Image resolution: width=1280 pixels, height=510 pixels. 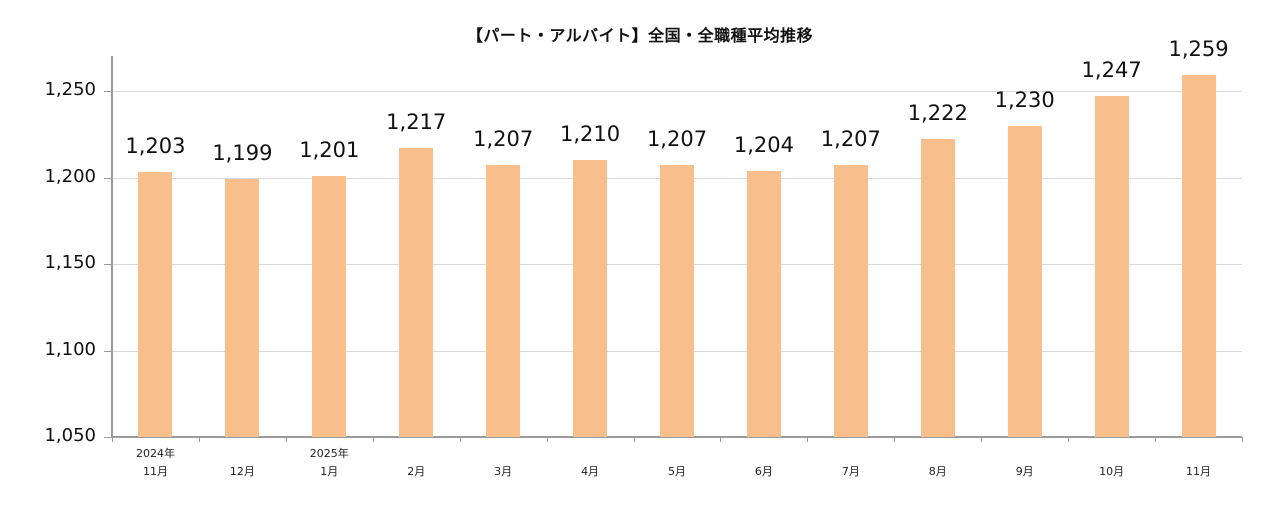 I want to click on y-tick-label: 1,250, so click(x=70, y=89).